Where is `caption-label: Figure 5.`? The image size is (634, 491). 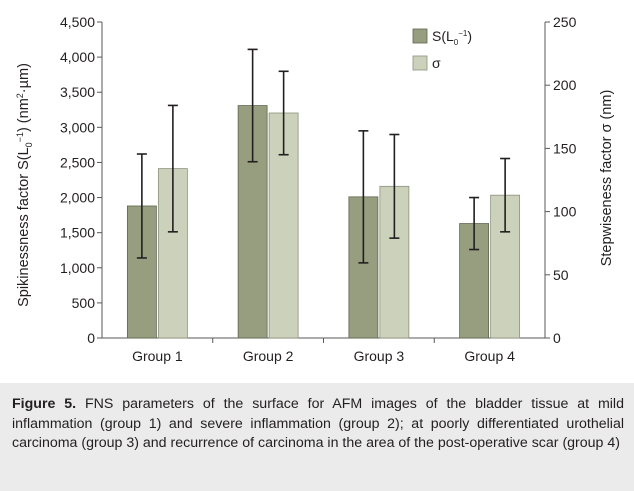 caption-label: Figure 5. is located at coordinates (44, 404).